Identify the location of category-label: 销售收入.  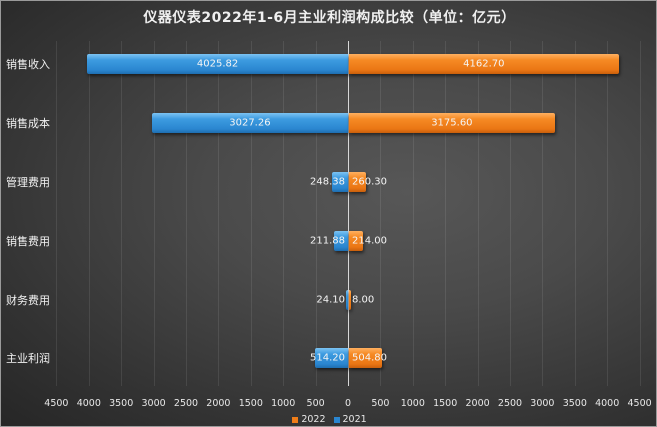
(28, 64).